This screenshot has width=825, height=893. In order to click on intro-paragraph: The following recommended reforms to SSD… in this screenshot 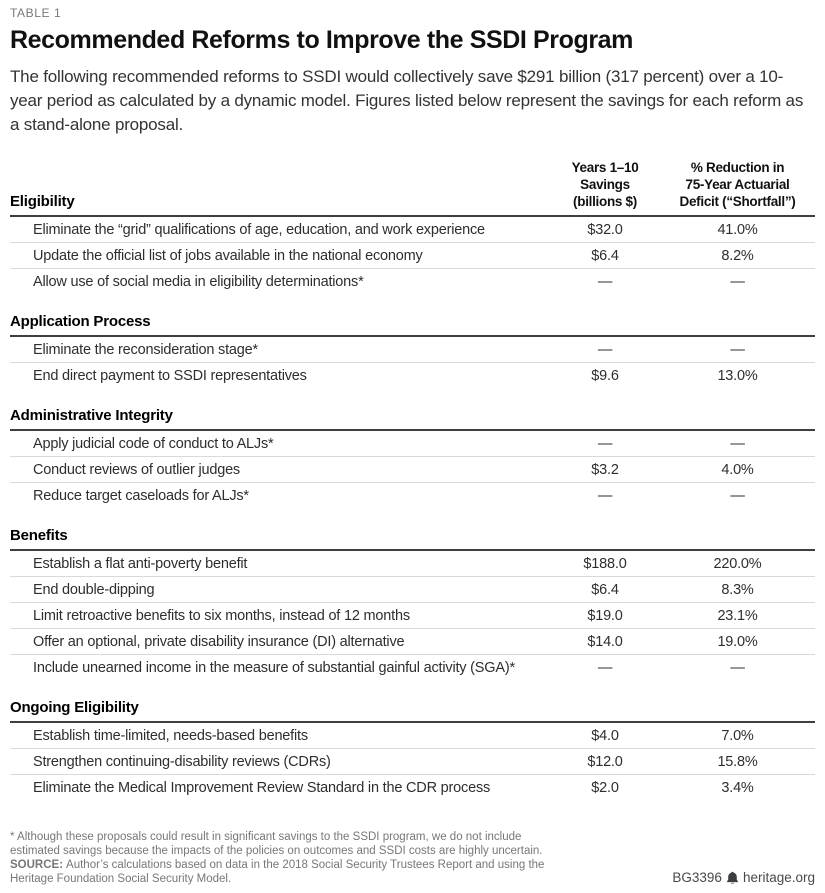, I will do `click(407, 100)`.